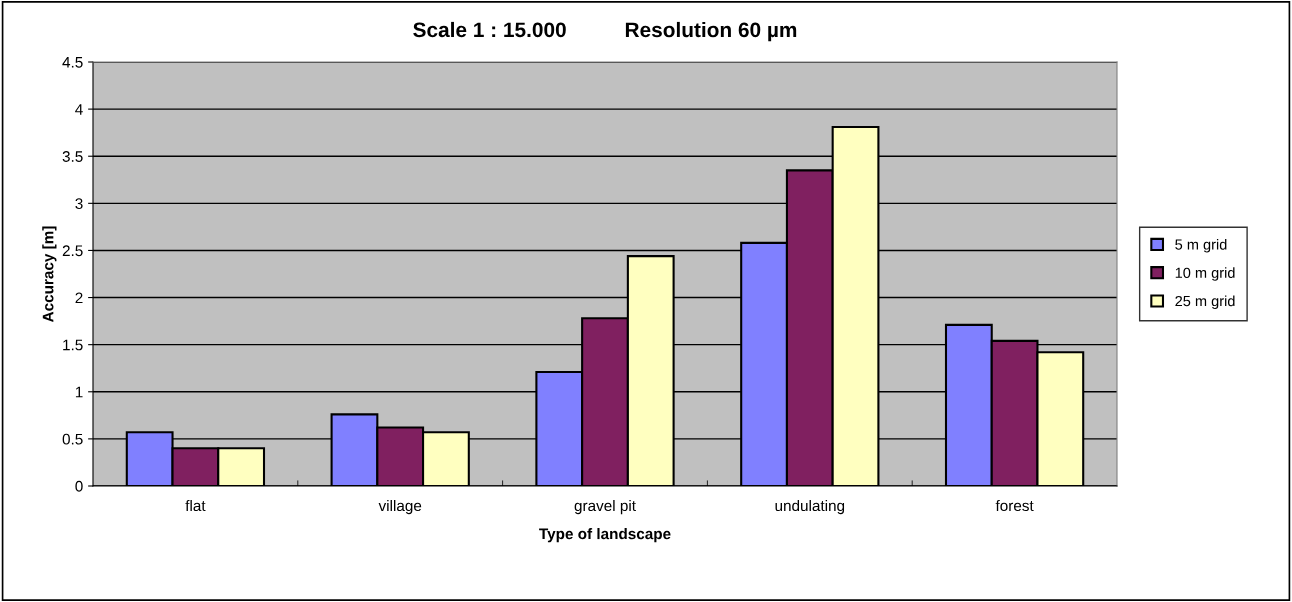 The width and height of the screenshot is (1292, 602). I want to click on legend-label: 5 m grid, so click(1201, 245).